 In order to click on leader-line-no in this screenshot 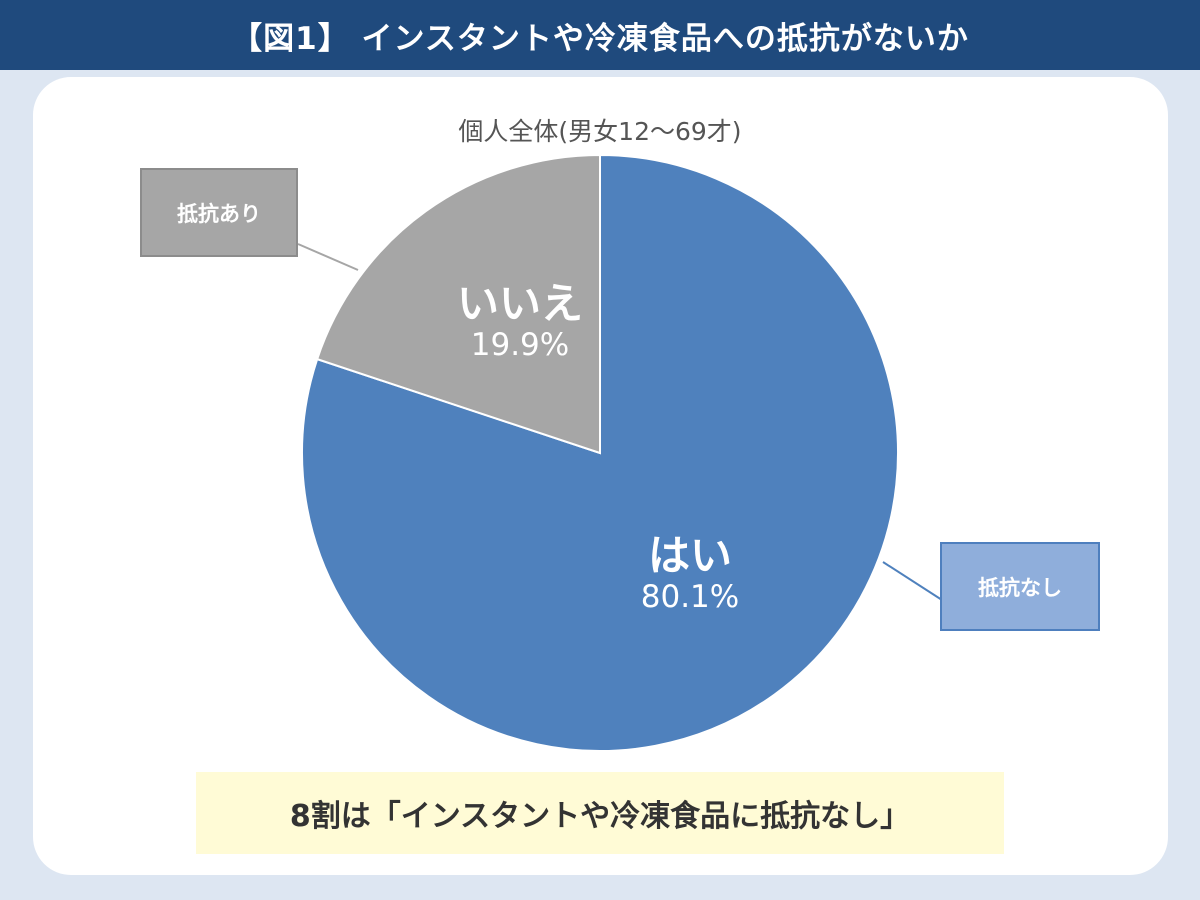, I will do `click(328, 257)`.